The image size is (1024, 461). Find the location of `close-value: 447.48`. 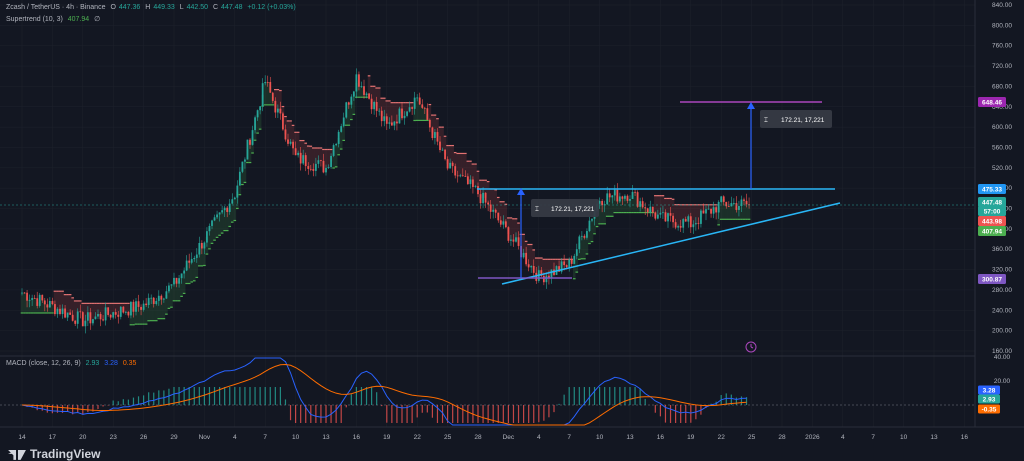

close-value: 447.48 is located at coordinates (232, 7).